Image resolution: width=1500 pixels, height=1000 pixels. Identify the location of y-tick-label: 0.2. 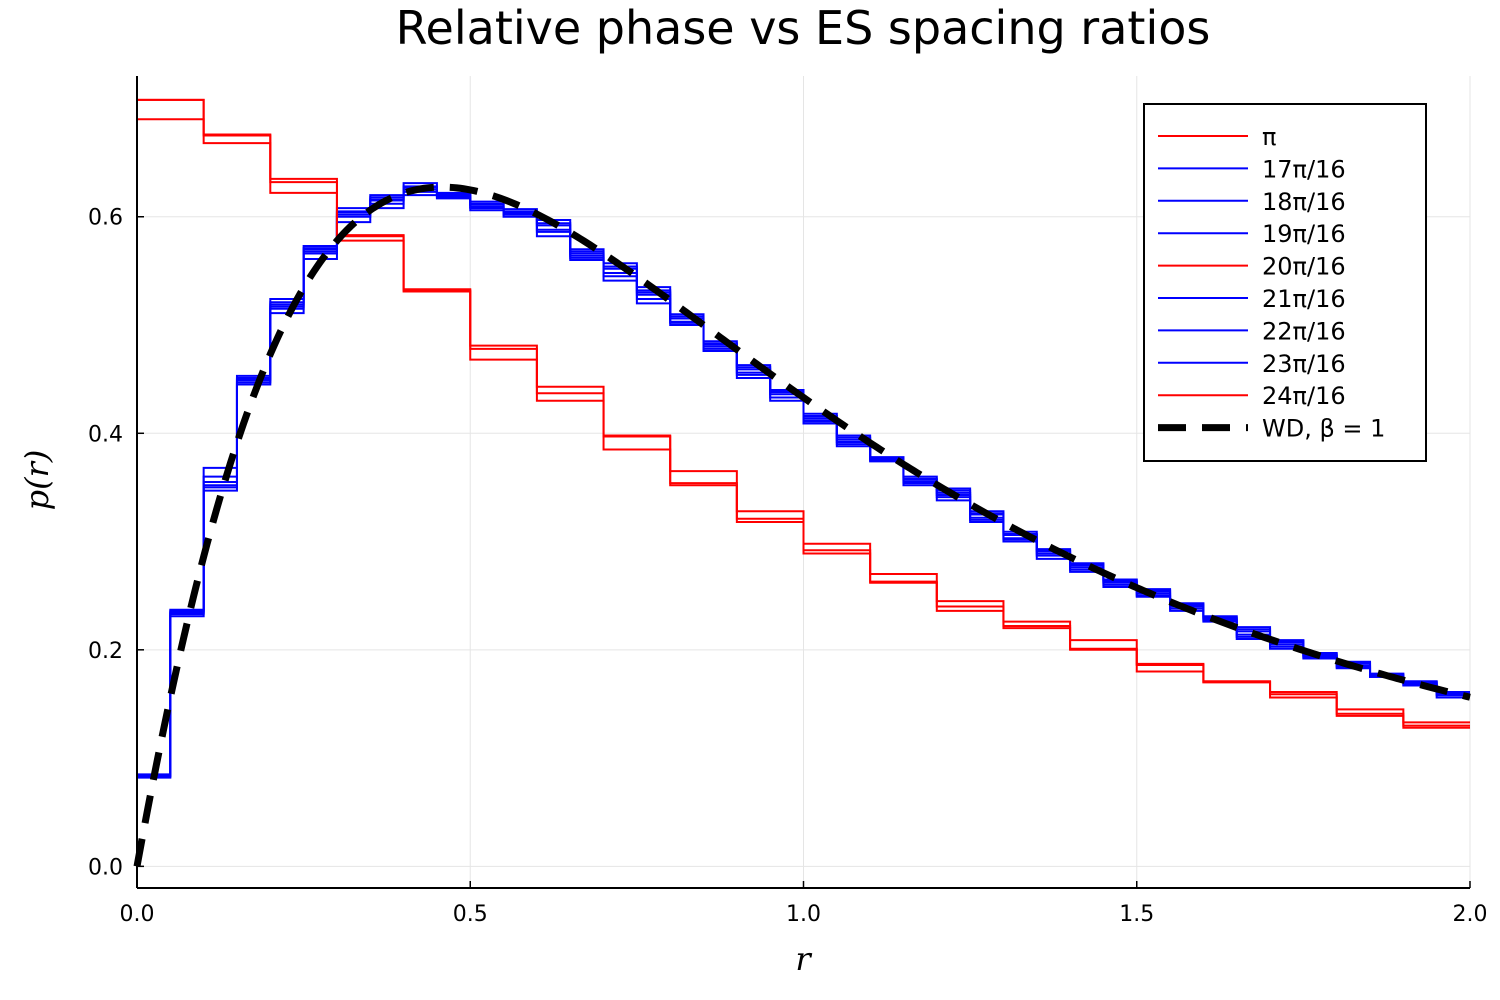
(105, 651).